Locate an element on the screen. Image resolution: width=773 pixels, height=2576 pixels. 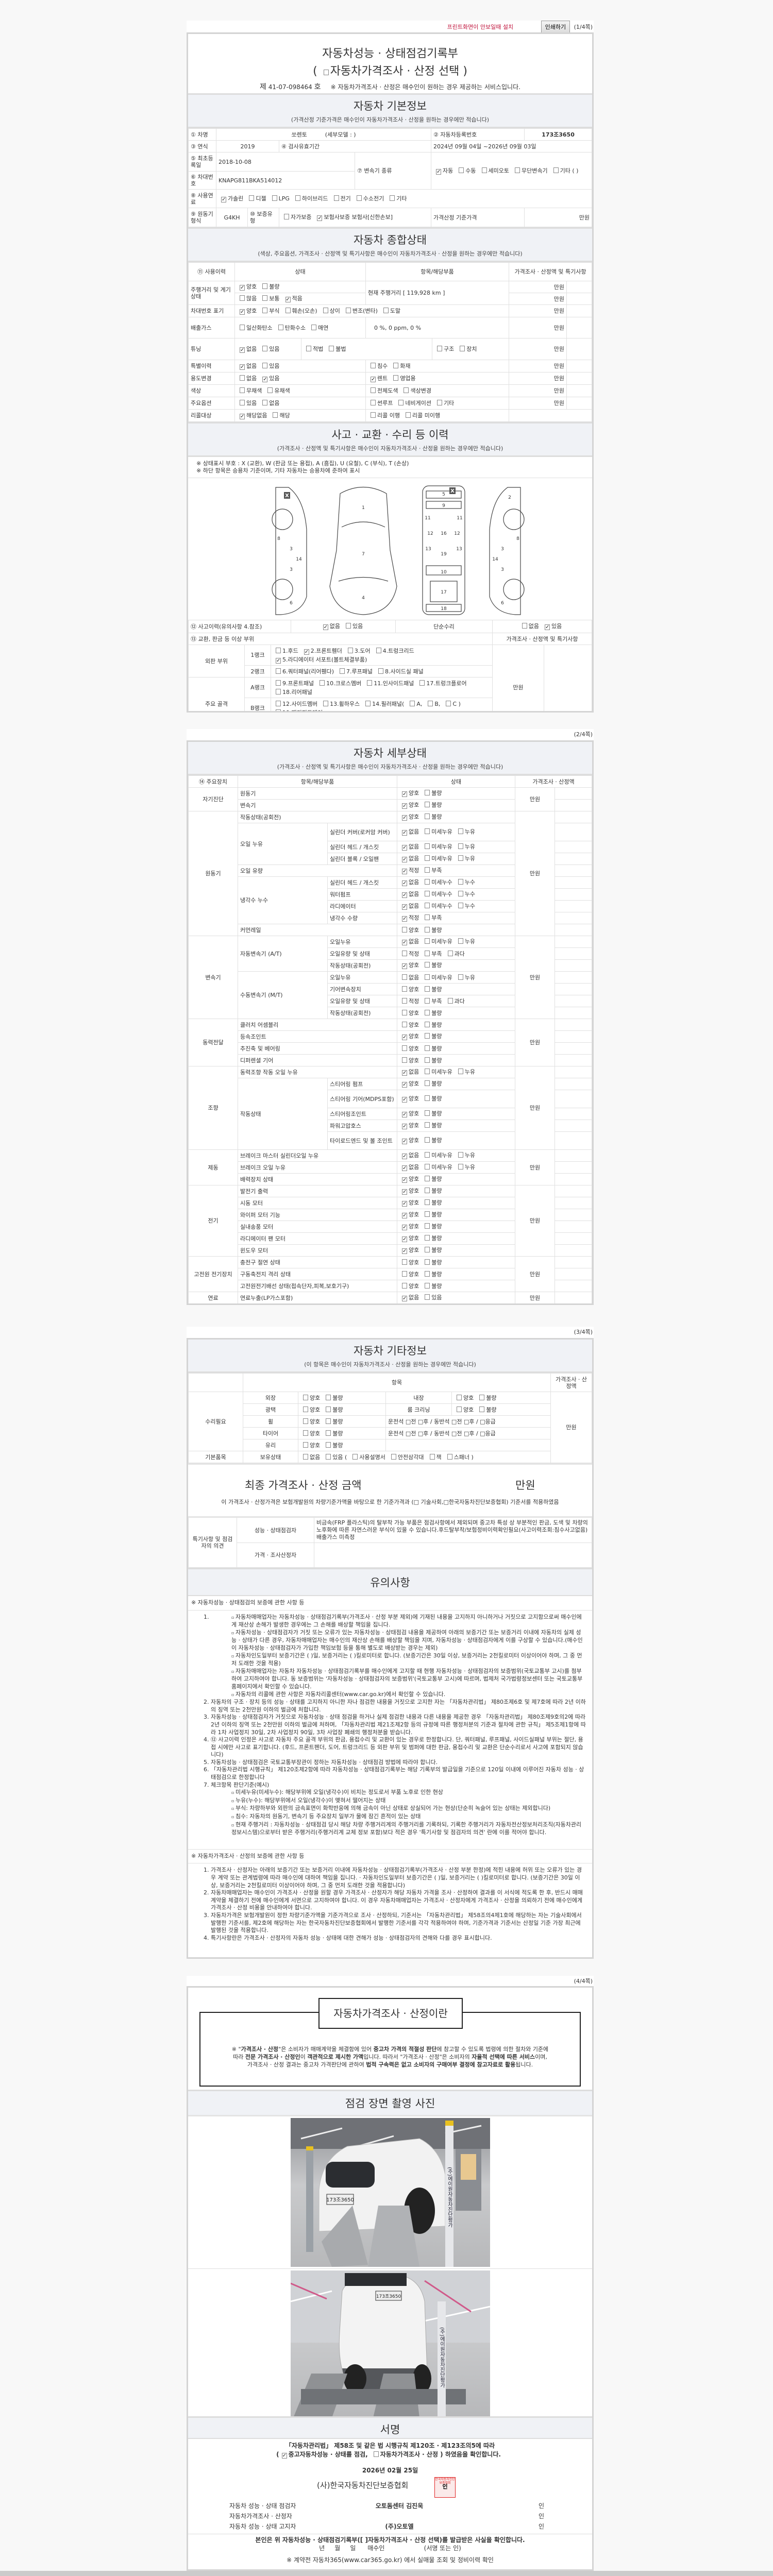
checkbox-option: 전기 is located at coordinates (341, 199).